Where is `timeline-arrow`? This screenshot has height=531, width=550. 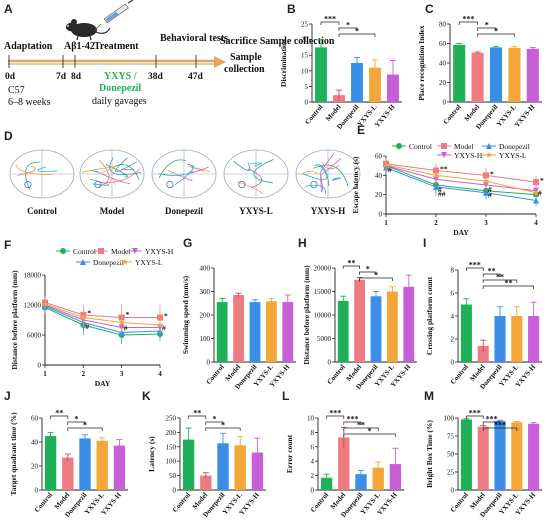
timeline-arrow is located at coordinates (117, 61).